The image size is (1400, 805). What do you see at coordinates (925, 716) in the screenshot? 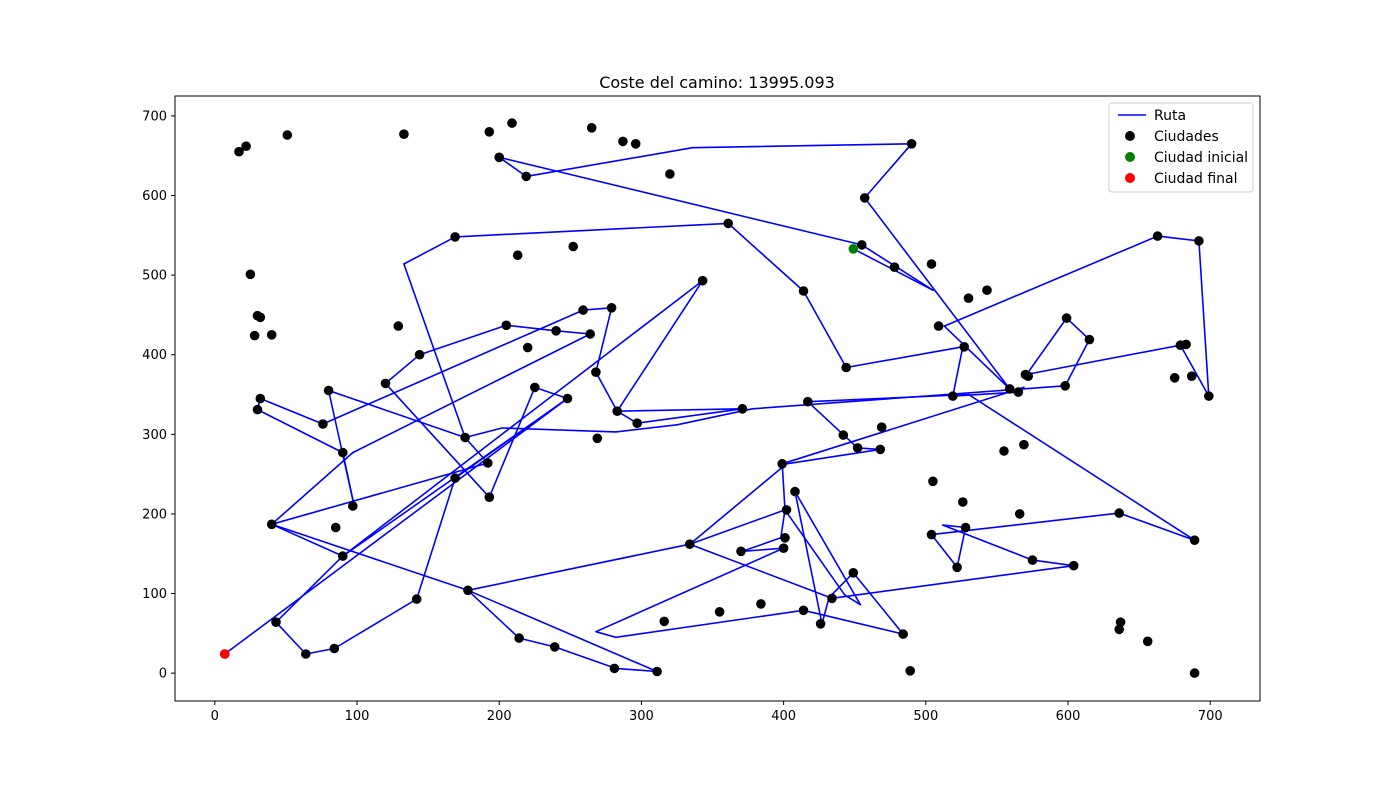
I see `x-tick-label: 500` at bounding box center [925, 716].